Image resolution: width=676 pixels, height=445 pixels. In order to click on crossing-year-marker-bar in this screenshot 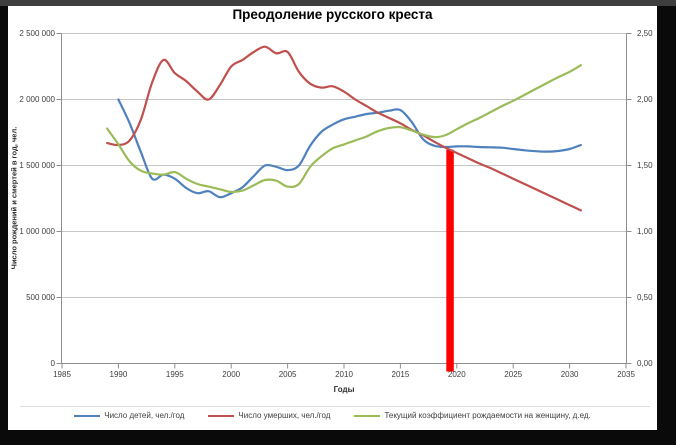, I will do `click(450, 260)`.